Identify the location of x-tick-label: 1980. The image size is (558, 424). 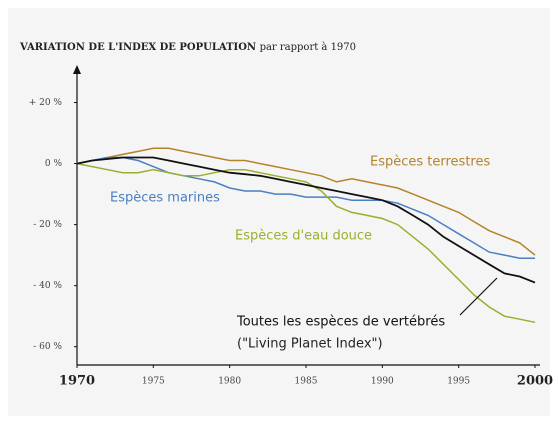
(229, 382).